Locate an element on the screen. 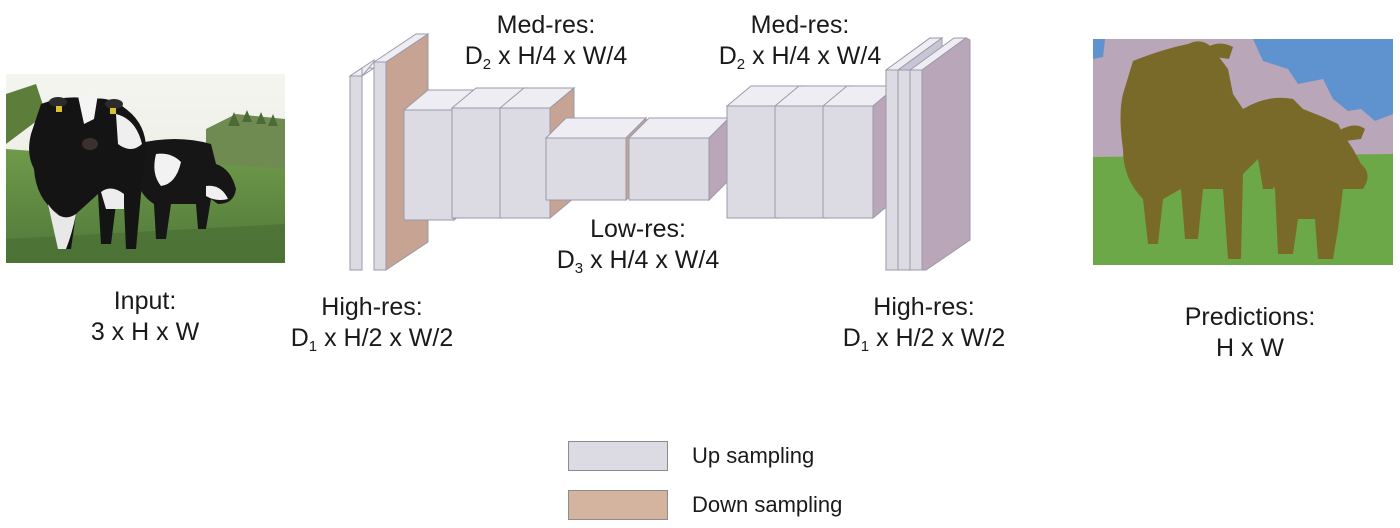 Image resolution: width=1400 pixels, height=528 pixels. predictions-label: Predictions: H x W is located at coordinates (1250, 332).